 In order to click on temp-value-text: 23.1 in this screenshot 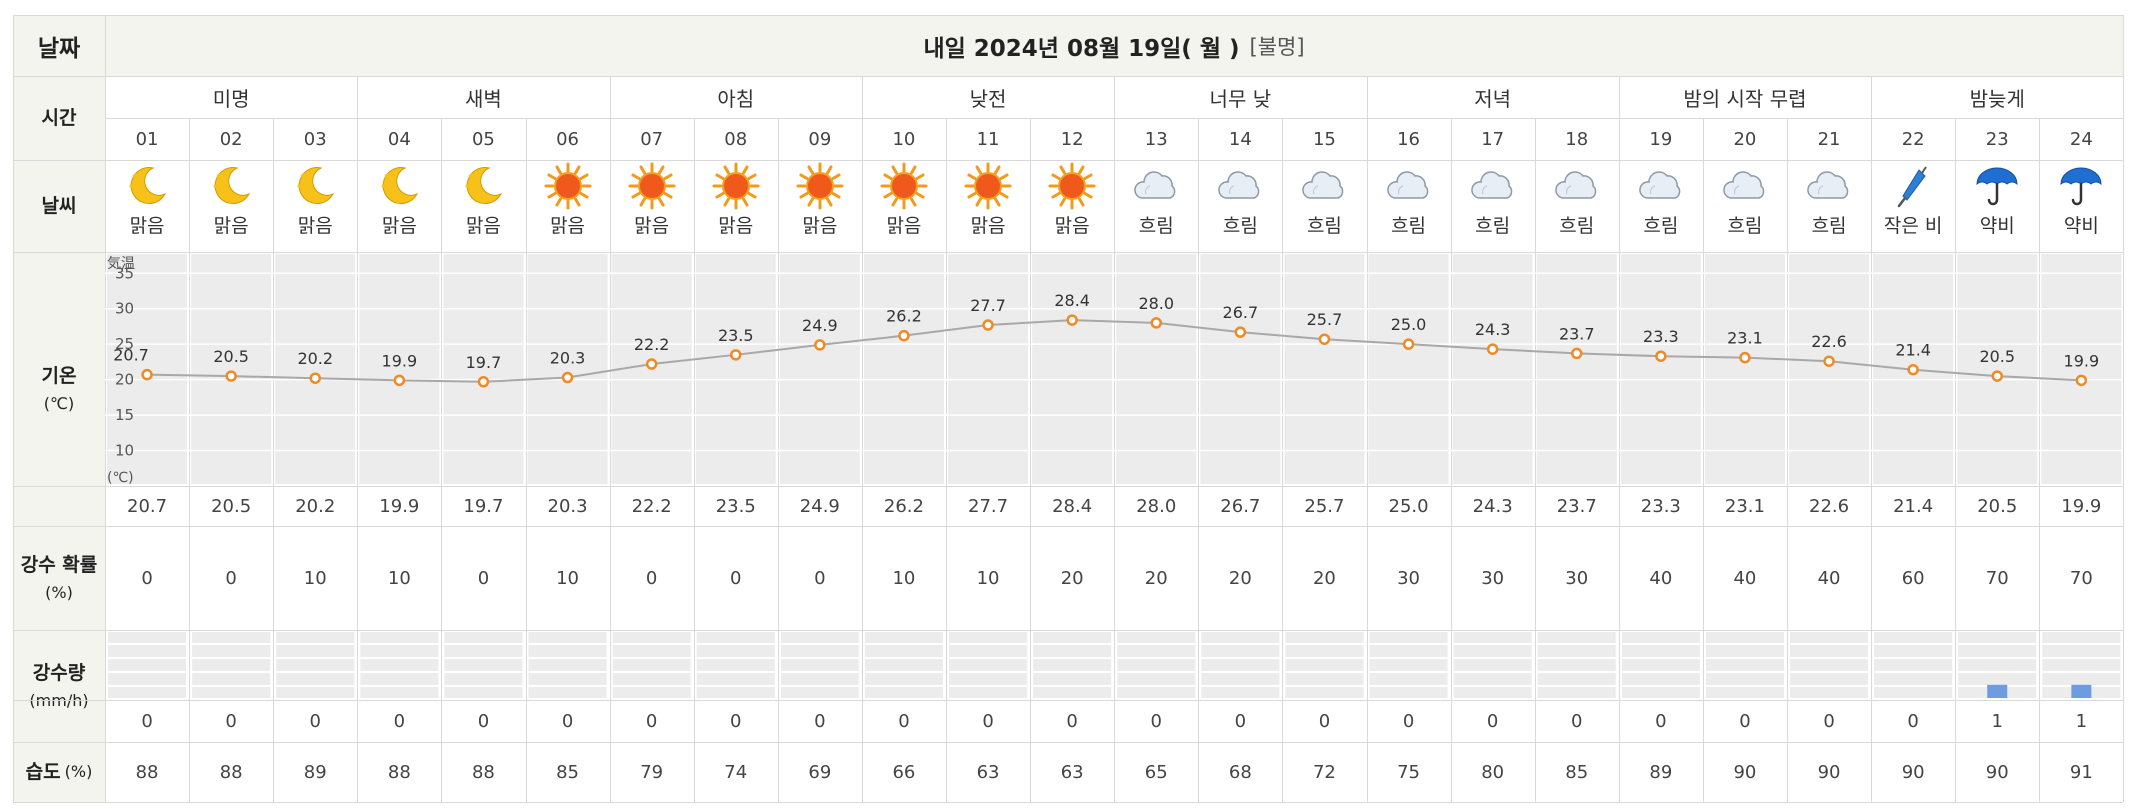, I will do `click(1744, 506)`.